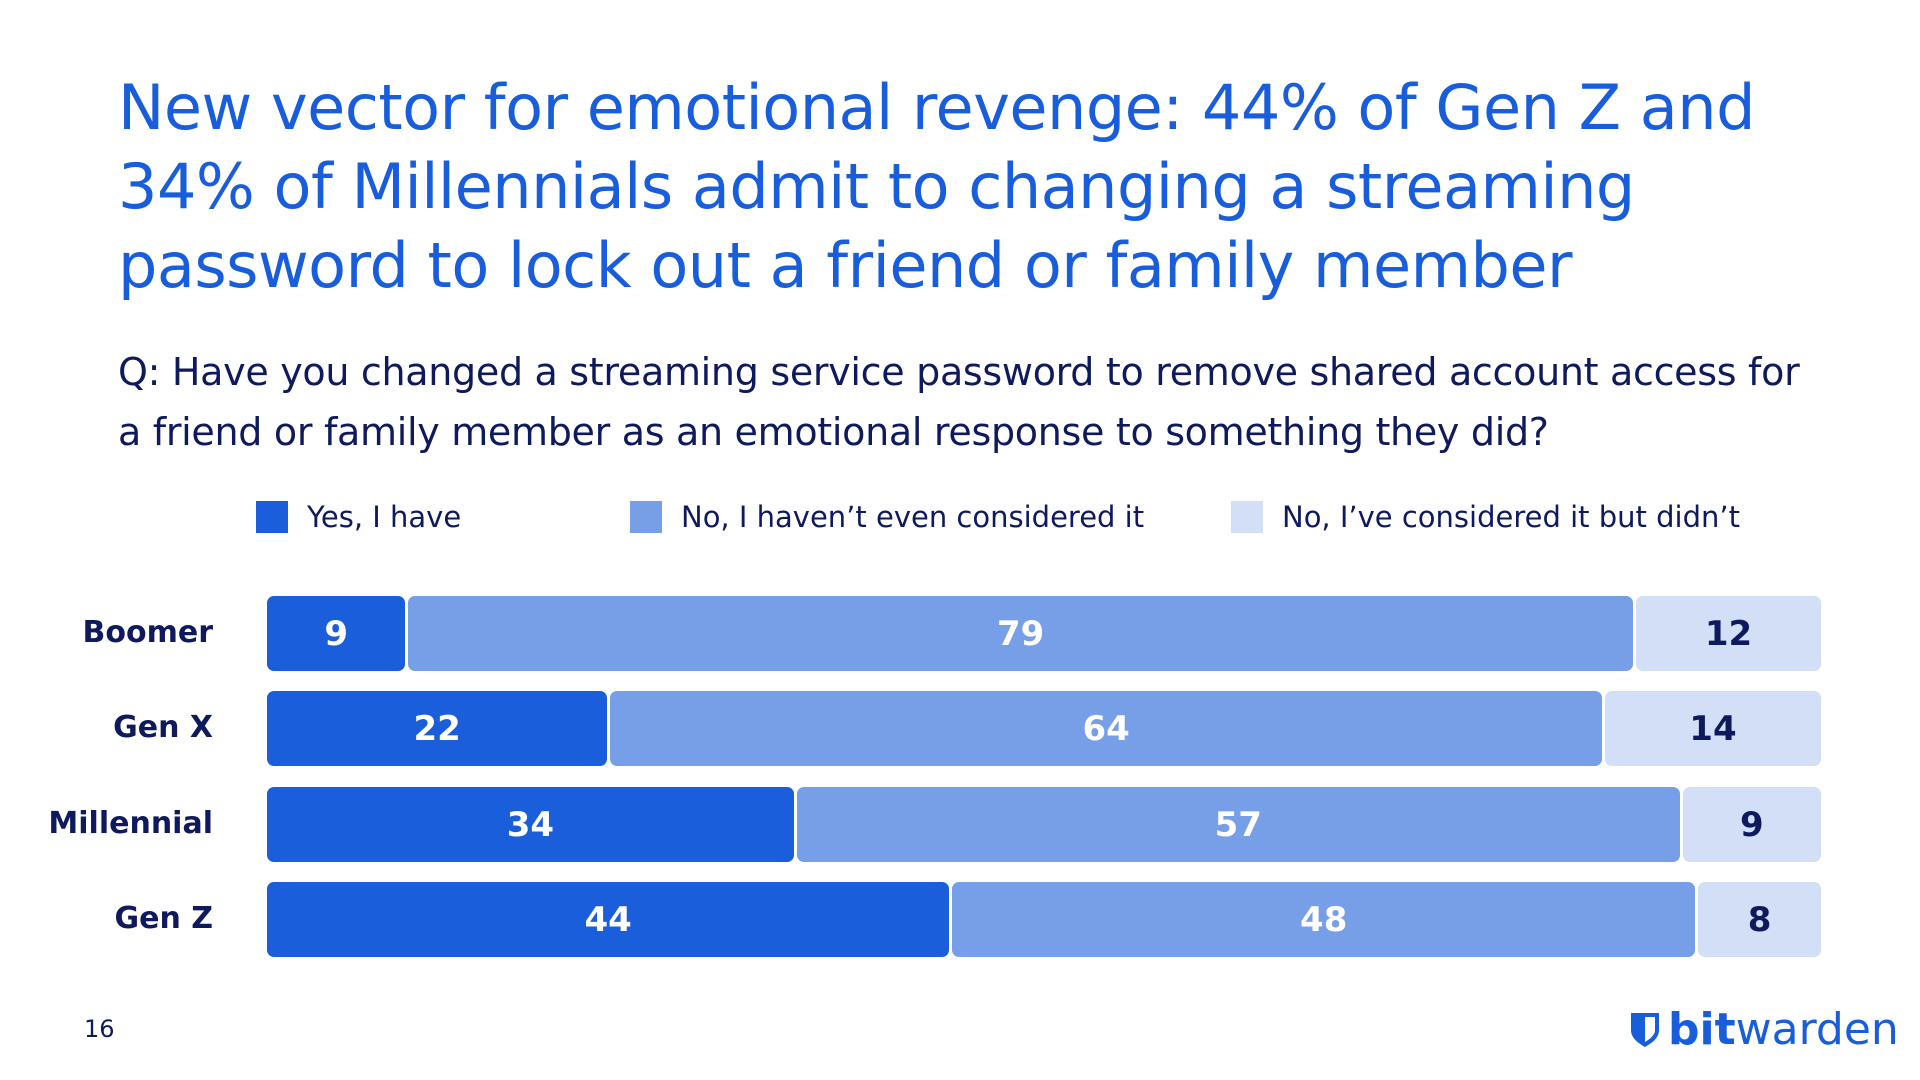 The height and width of the screenshot is (1080, 1920). I want to click on shield-icon, so click(1645, 1029).